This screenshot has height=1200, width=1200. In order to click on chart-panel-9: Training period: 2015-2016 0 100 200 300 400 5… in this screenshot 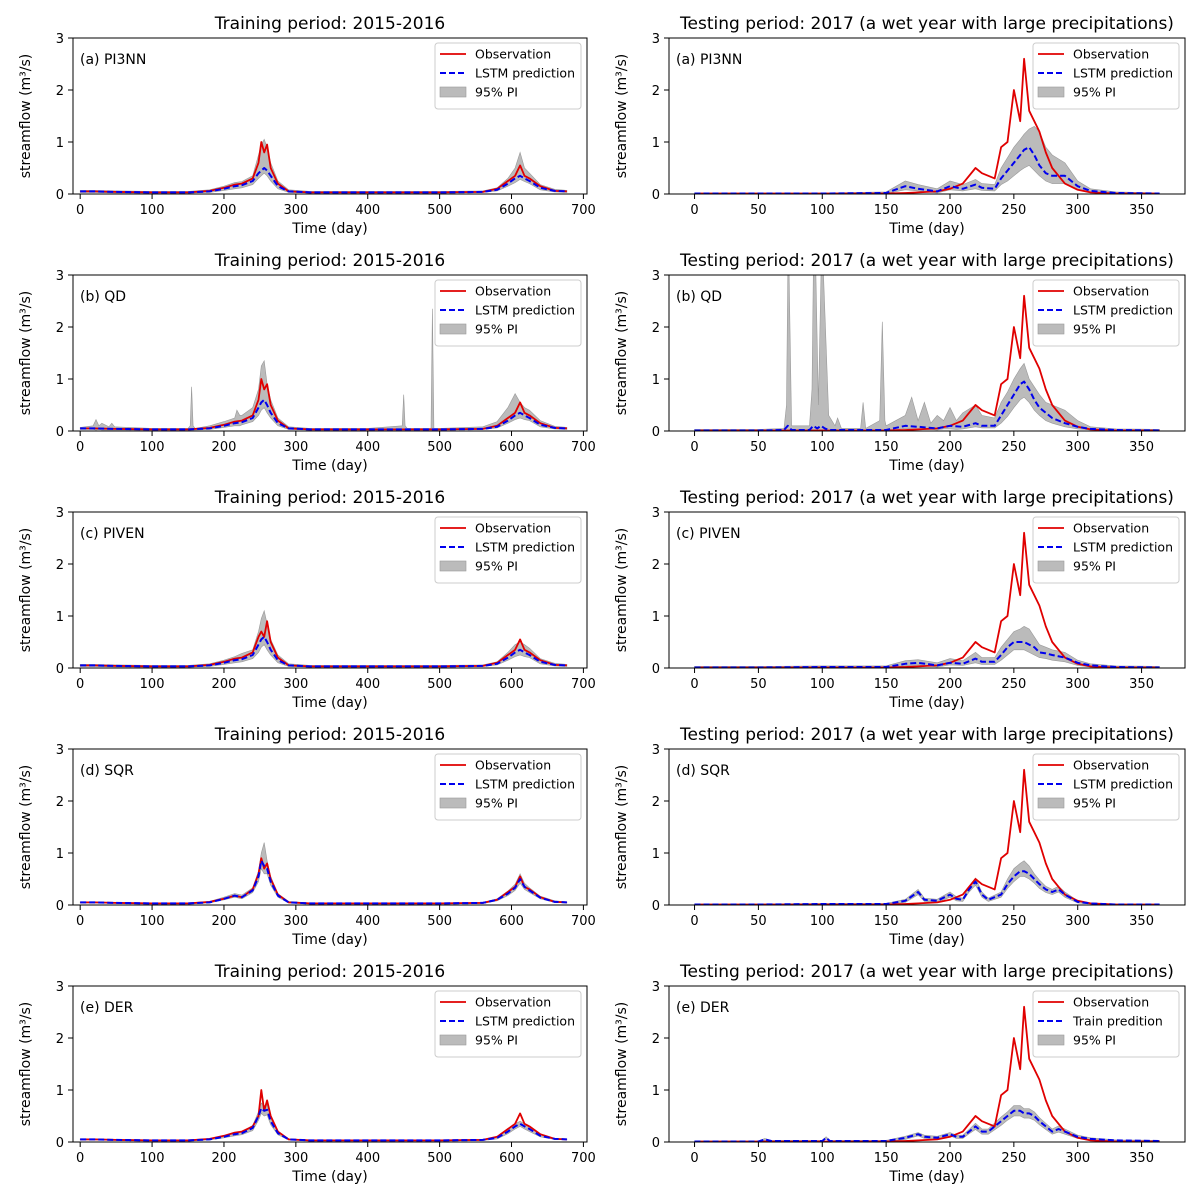, I will do `click(307, 1073)`.